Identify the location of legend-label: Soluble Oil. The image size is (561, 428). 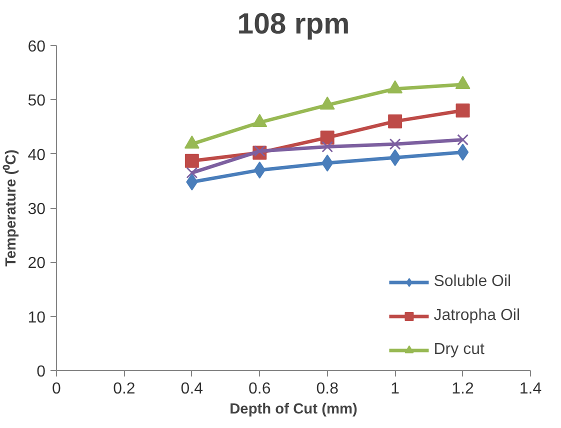
(473, 282).